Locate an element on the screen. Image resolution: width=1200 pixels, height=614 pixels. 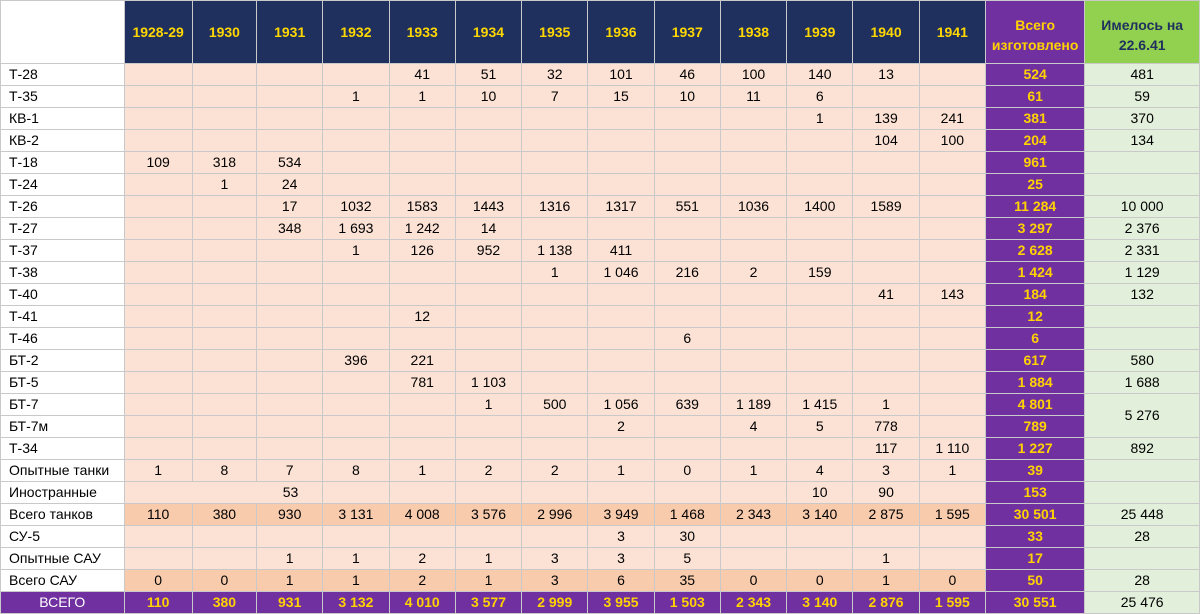
value-cell: 117 is located at coordinates (886, 448).